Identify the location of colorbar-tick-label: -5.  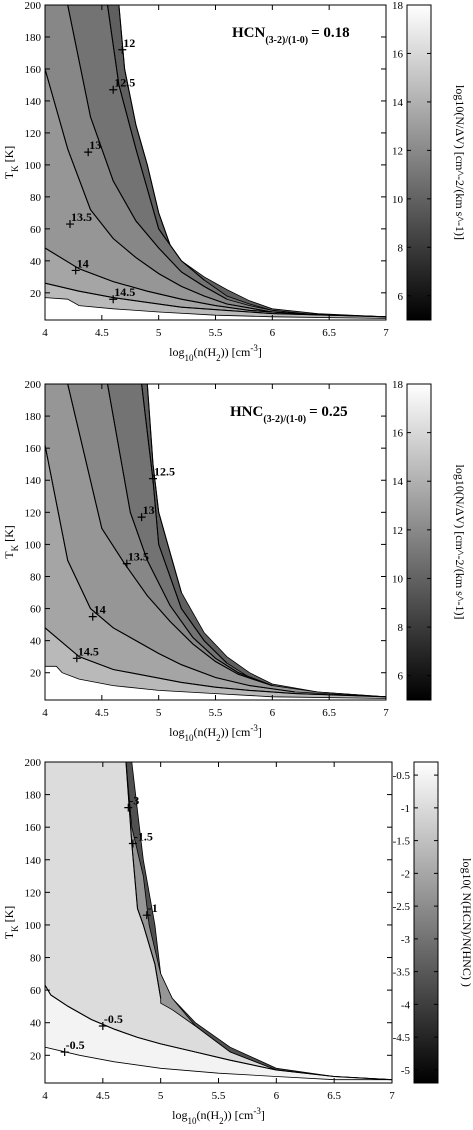
(406, 1071).